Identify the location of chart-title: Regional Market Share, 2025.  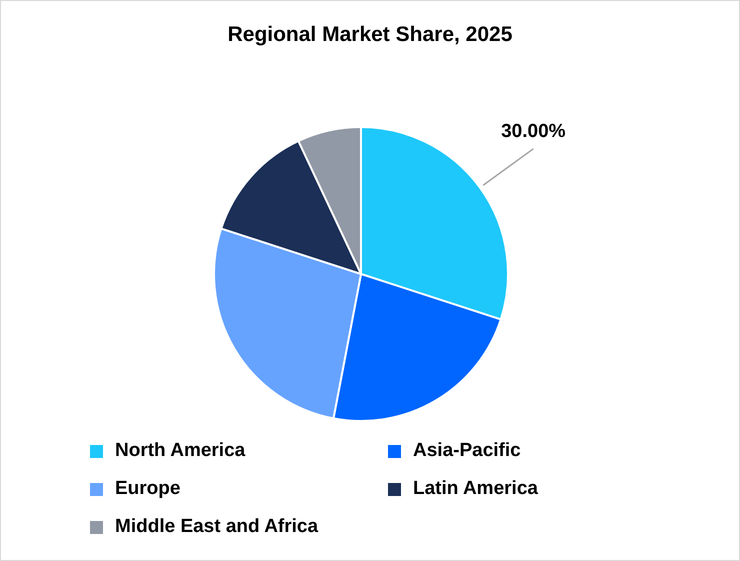
(370, 35).